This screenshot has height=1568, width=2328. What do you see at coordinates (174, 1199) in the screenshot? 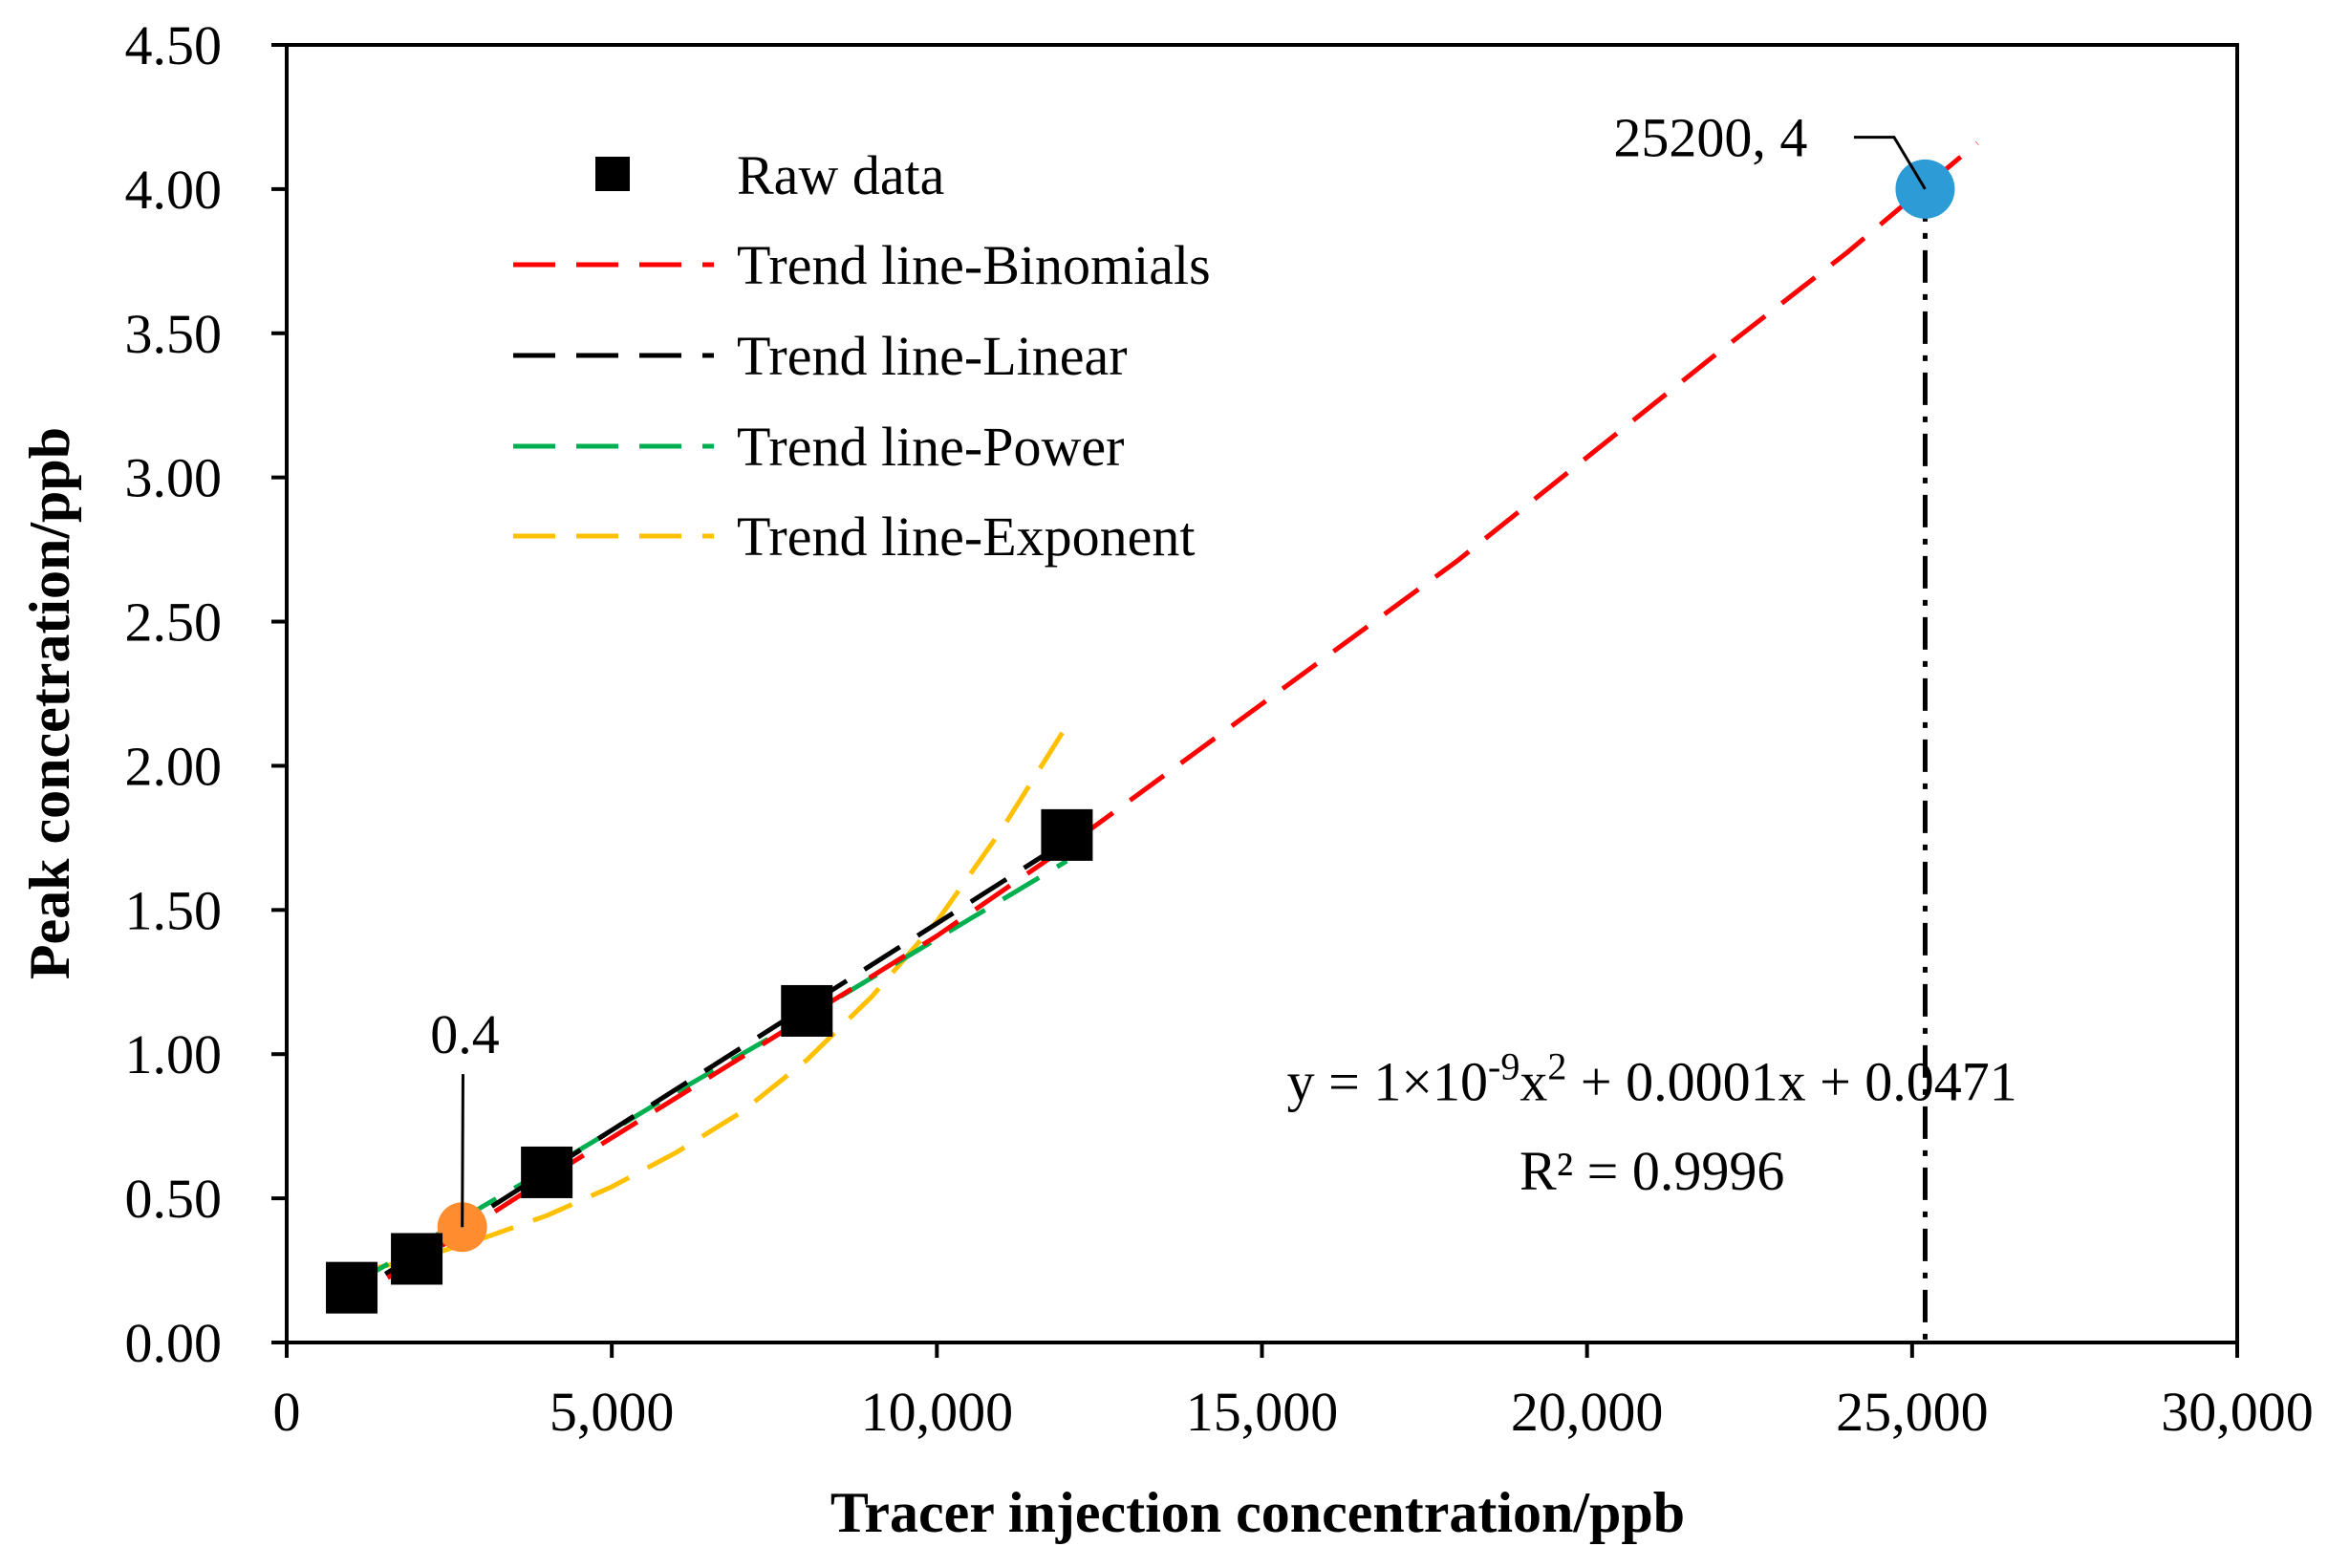
I see `y-tick-label: 0.50` at bounding box center [174, 1199].